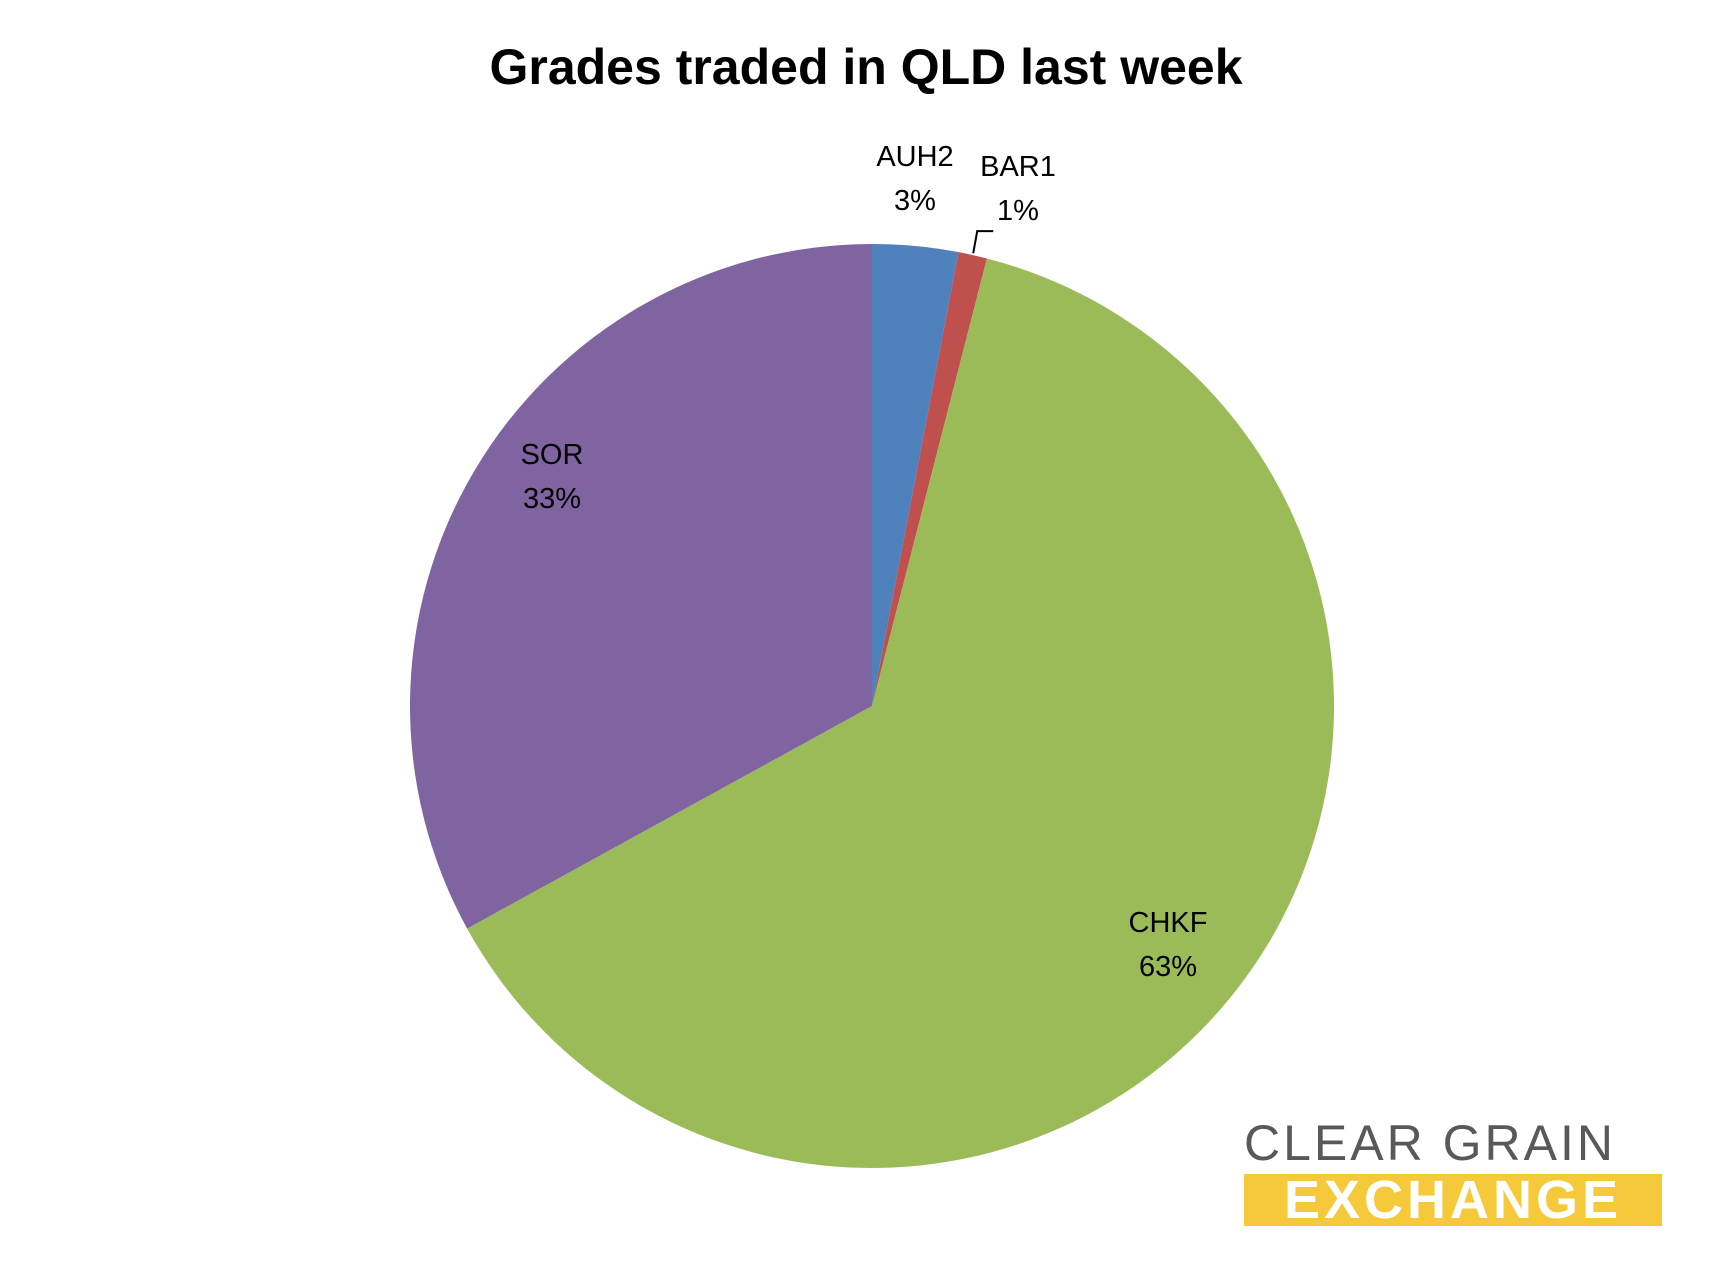 This screenshot has height=1283, width=1732. Describe the element at coordinates (914, 157) in the screenshot. I see `slice-label-auh2: AUH2` at that location.